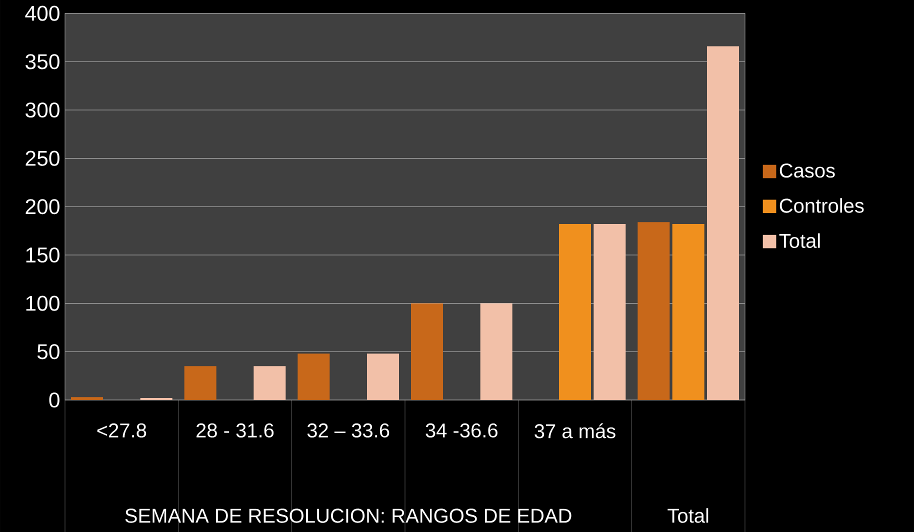  Describe the element at coordinates (462, 430) in the screenshot. I see `x-tick-label: 34 -36.6` at that location.